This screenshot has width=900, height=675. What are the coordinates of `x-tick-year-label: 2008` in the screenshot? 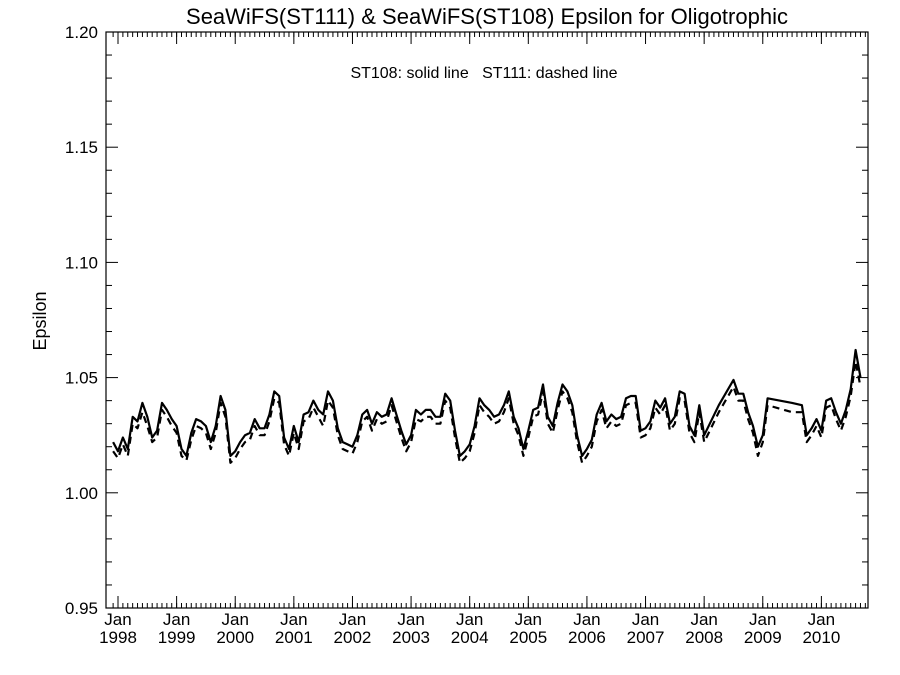 It's located at (704, 637).